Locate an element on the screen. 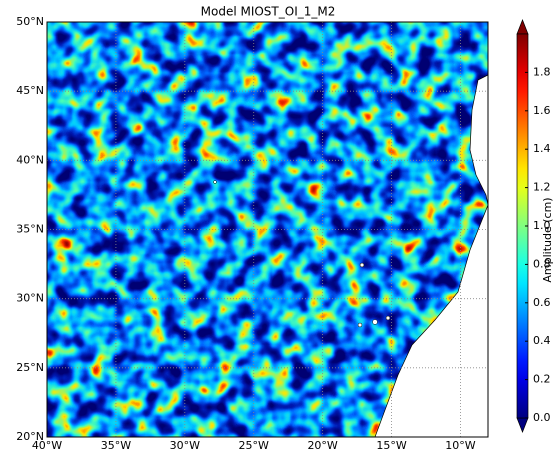 The height and width of the screenshot is (453, 560). y-tick-label: 50°N is located at coordinates (30, 21).